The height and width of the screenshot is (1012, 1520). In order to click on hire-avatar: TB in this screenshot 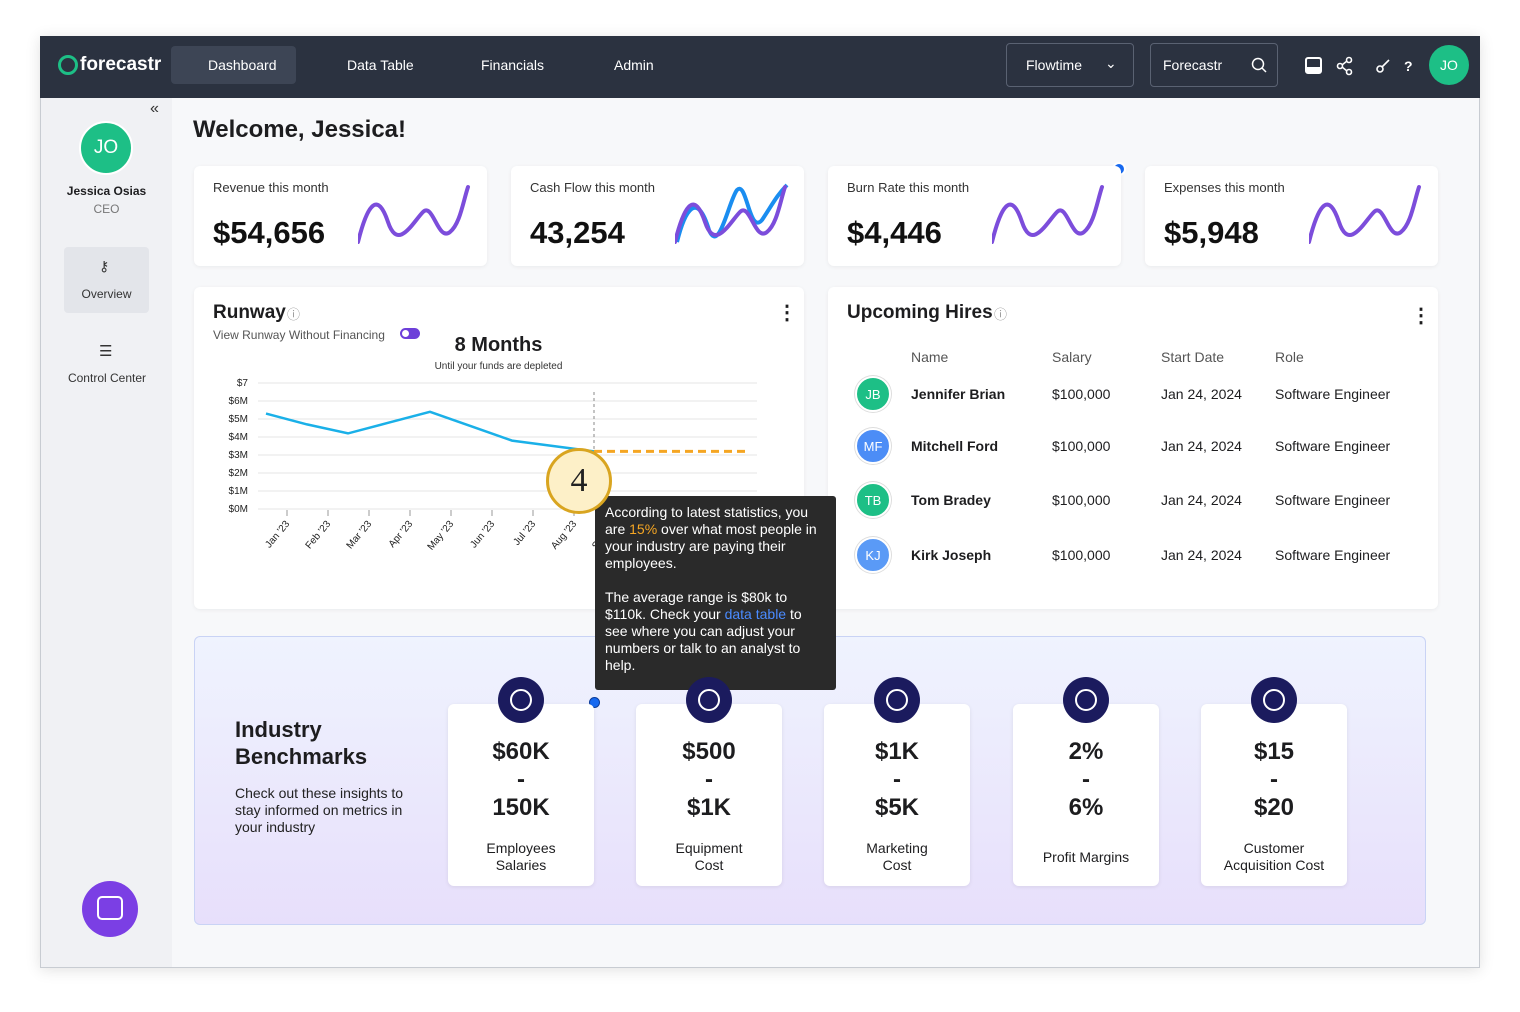, I will do `click(873, 500)`.